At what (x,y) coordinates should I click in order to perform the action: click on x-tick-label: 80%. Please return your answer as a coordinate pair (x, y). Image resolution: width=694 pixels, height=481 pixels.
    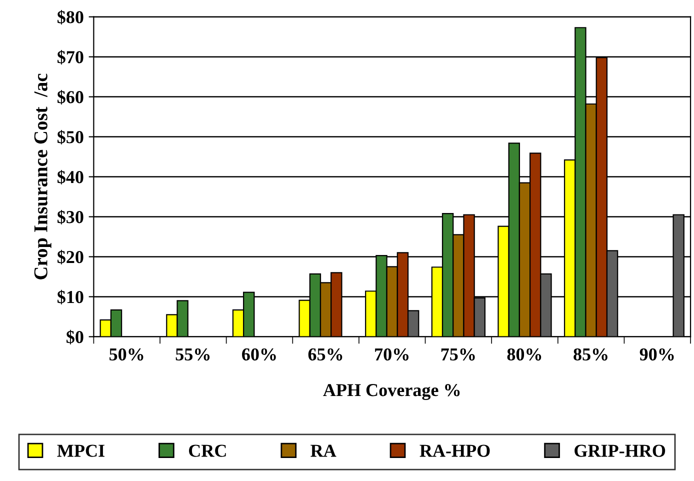
    Looking at the image, I should click on (524, 354).